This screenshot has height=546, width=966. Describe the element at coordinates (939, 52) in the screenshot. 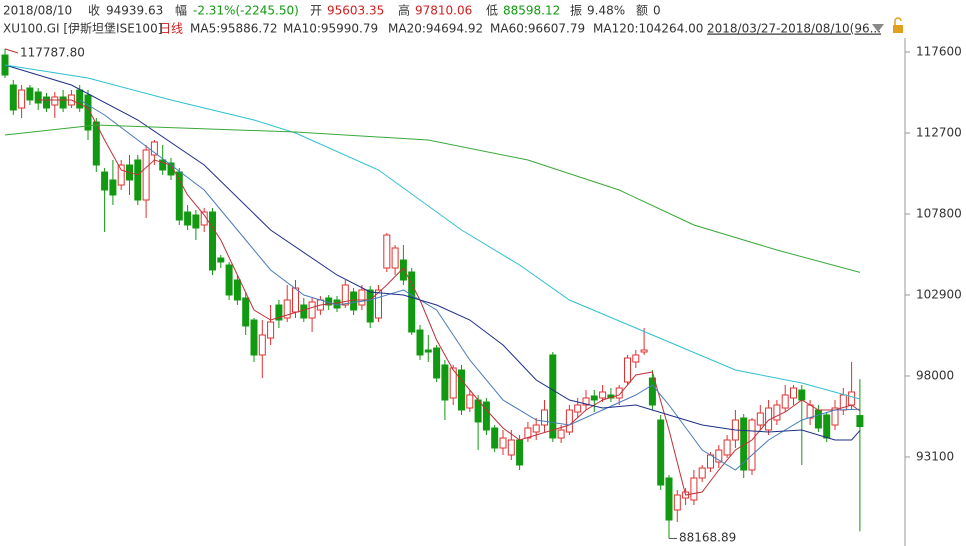

I see `y-tick-label: 117600` at that location.